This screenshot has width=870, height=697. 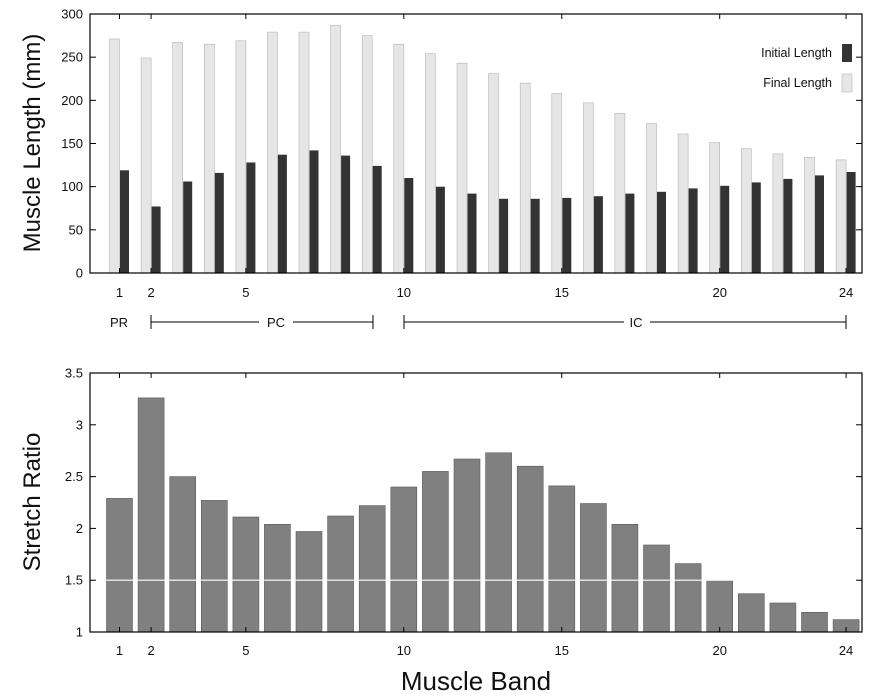 I want to click on y-tick-label: 250, so click(x=72, y=57).